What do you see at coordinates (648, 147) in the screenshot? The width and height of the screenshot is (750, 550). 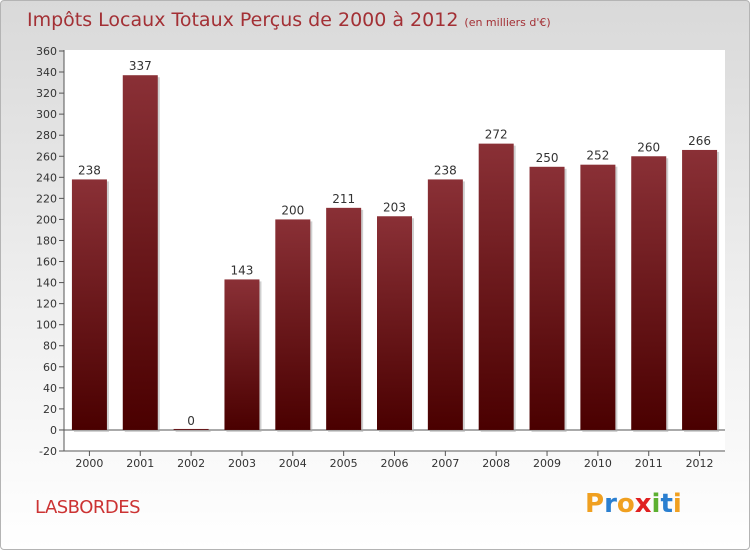 I see `data-label: 260` at bounding box center [648, 147].